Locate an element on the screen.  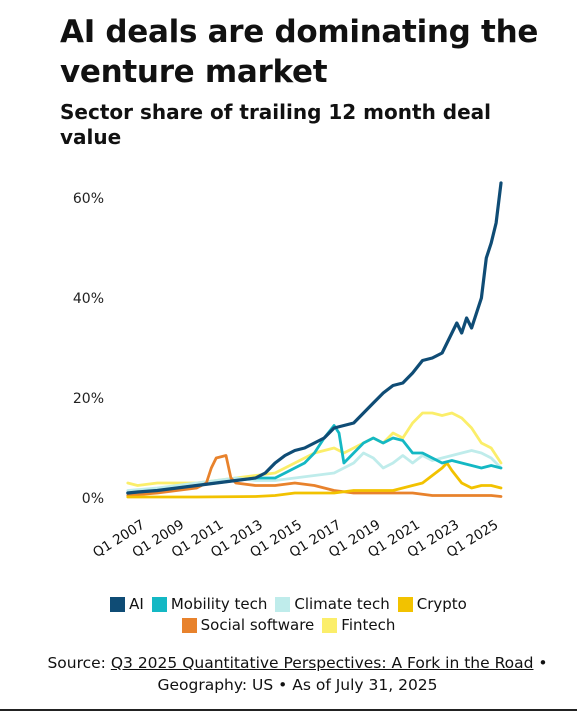
y-tick-label: 40% is located at coordinates (88, 299).